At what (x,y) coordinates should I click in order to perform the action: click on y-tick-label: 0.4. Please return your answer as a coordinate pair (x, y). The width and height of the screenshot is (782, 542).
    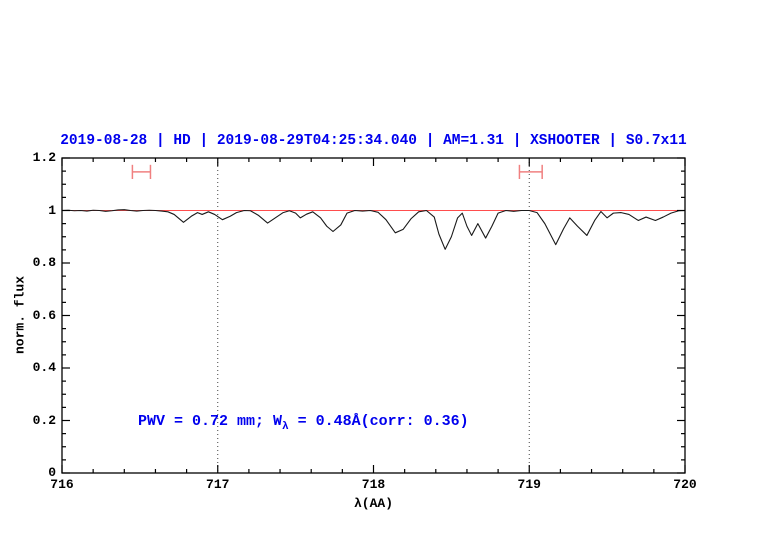
    Looking at the image, I should click on (44, 367).